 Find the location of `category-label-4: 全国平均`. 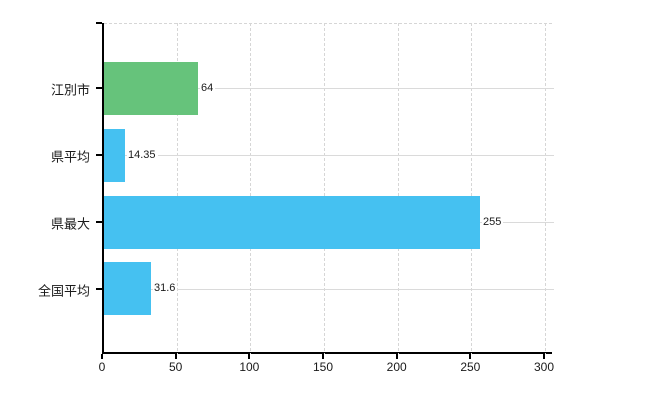

category-label-4: 全国平均 is located at coordinates (63, 290).